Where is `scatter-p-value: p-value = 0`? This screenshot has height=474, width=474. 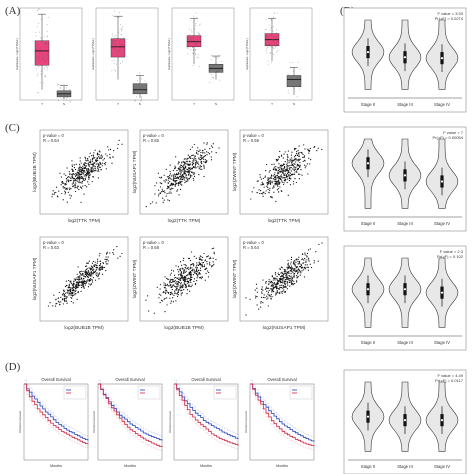
scatter-p-value: p-value = 0 is located at coordinates (254, 242).